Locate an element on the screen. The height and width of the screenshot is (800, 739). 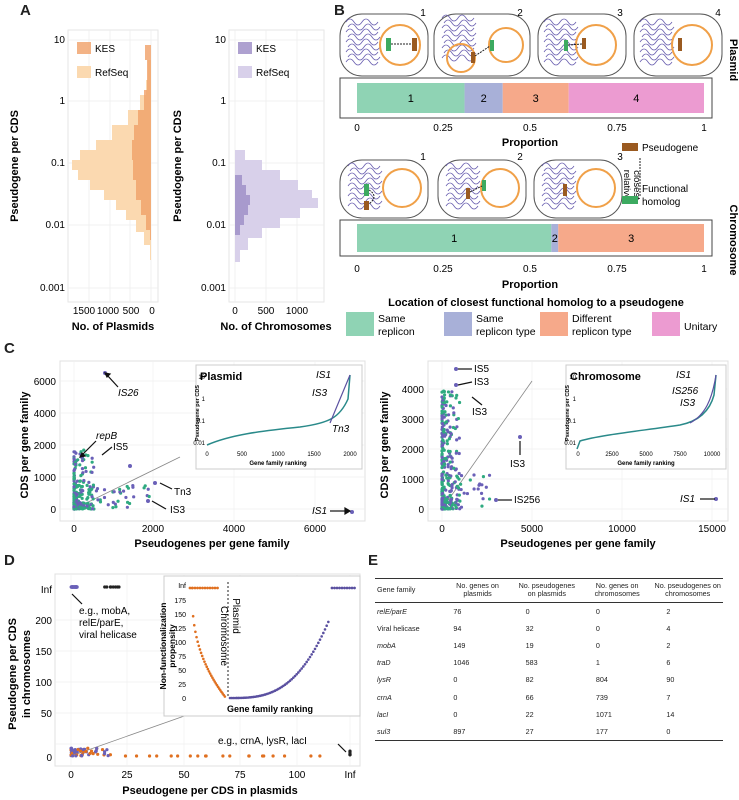
svg-text: 0.01 is located at coordinates (56, 225).